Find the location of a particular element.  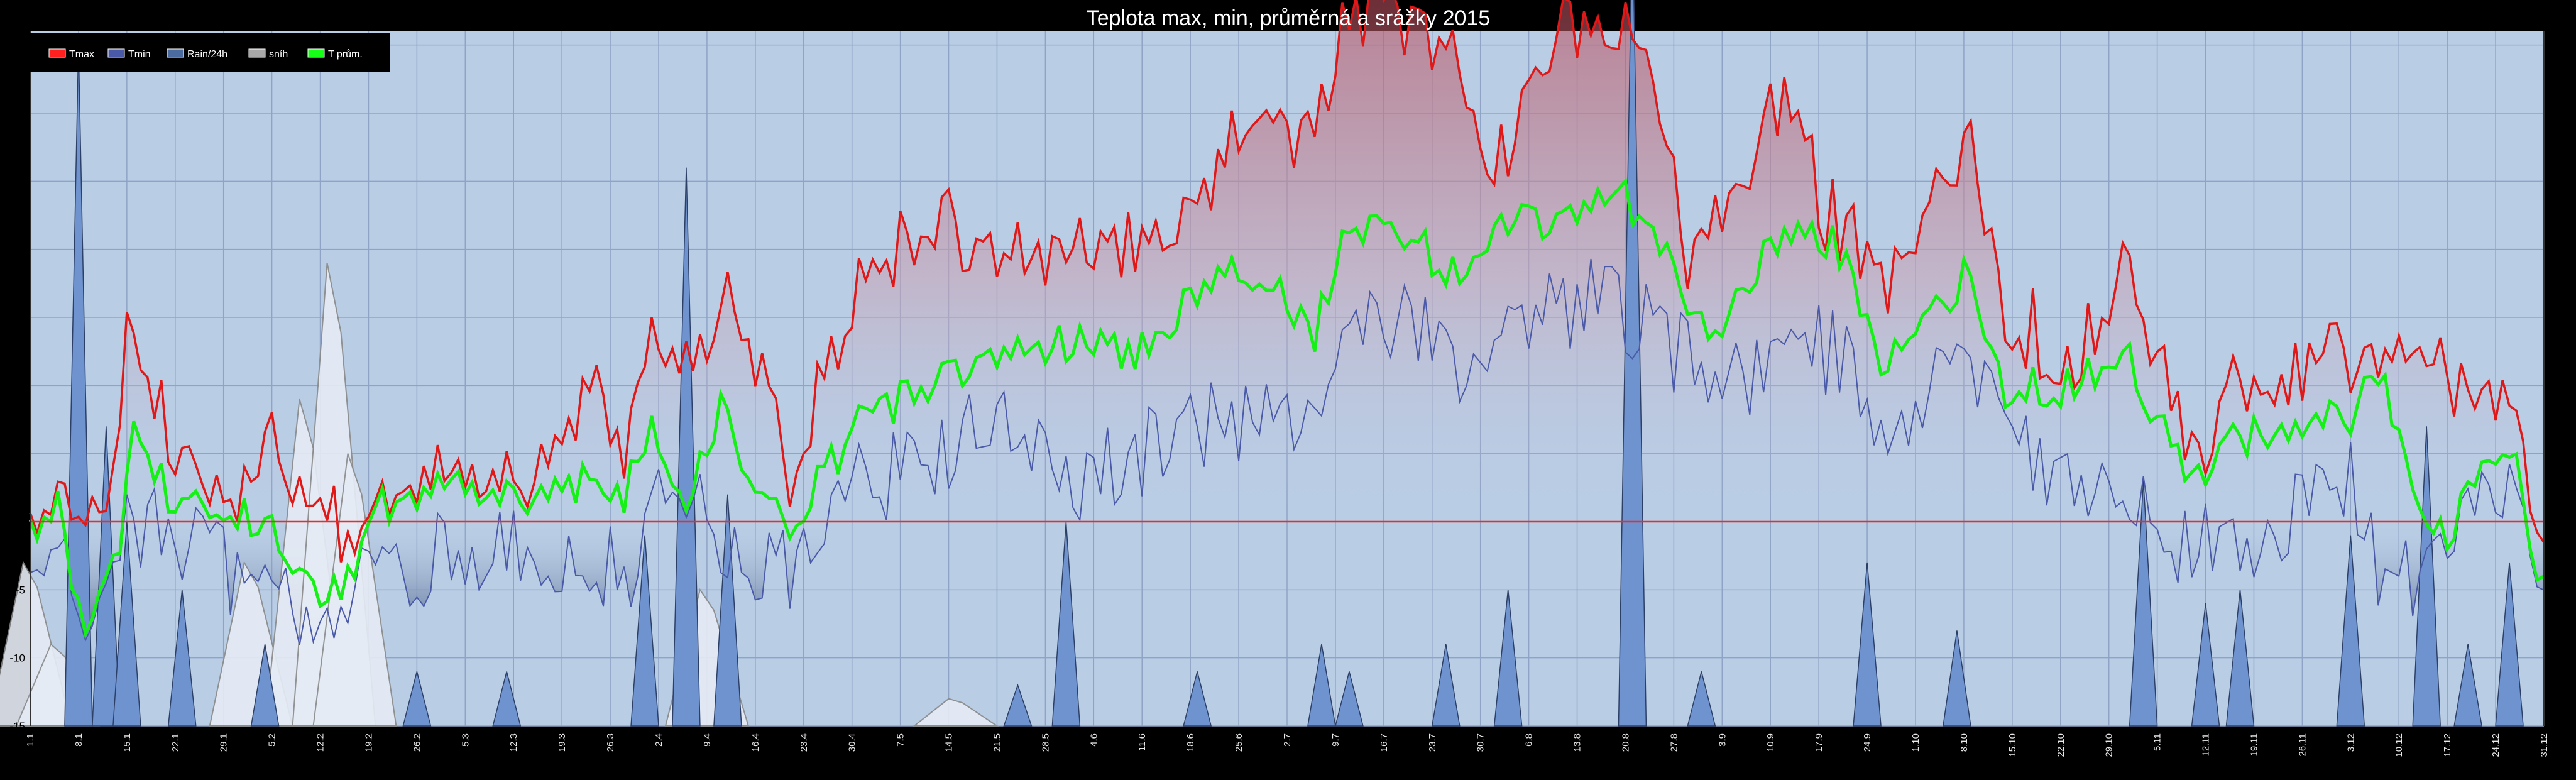

x-tick-label: 8.1 is located at coordinates (79, 740).